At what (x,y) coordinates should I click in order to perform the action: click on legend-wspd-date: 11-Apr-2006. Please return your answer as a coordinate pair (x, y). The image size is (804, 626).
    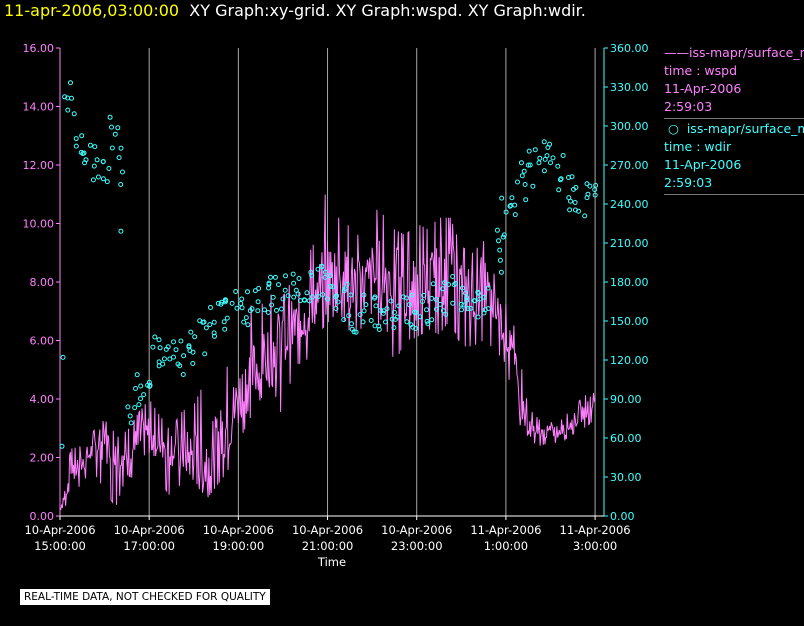
    Looking at the image, I should click on (703, 88).